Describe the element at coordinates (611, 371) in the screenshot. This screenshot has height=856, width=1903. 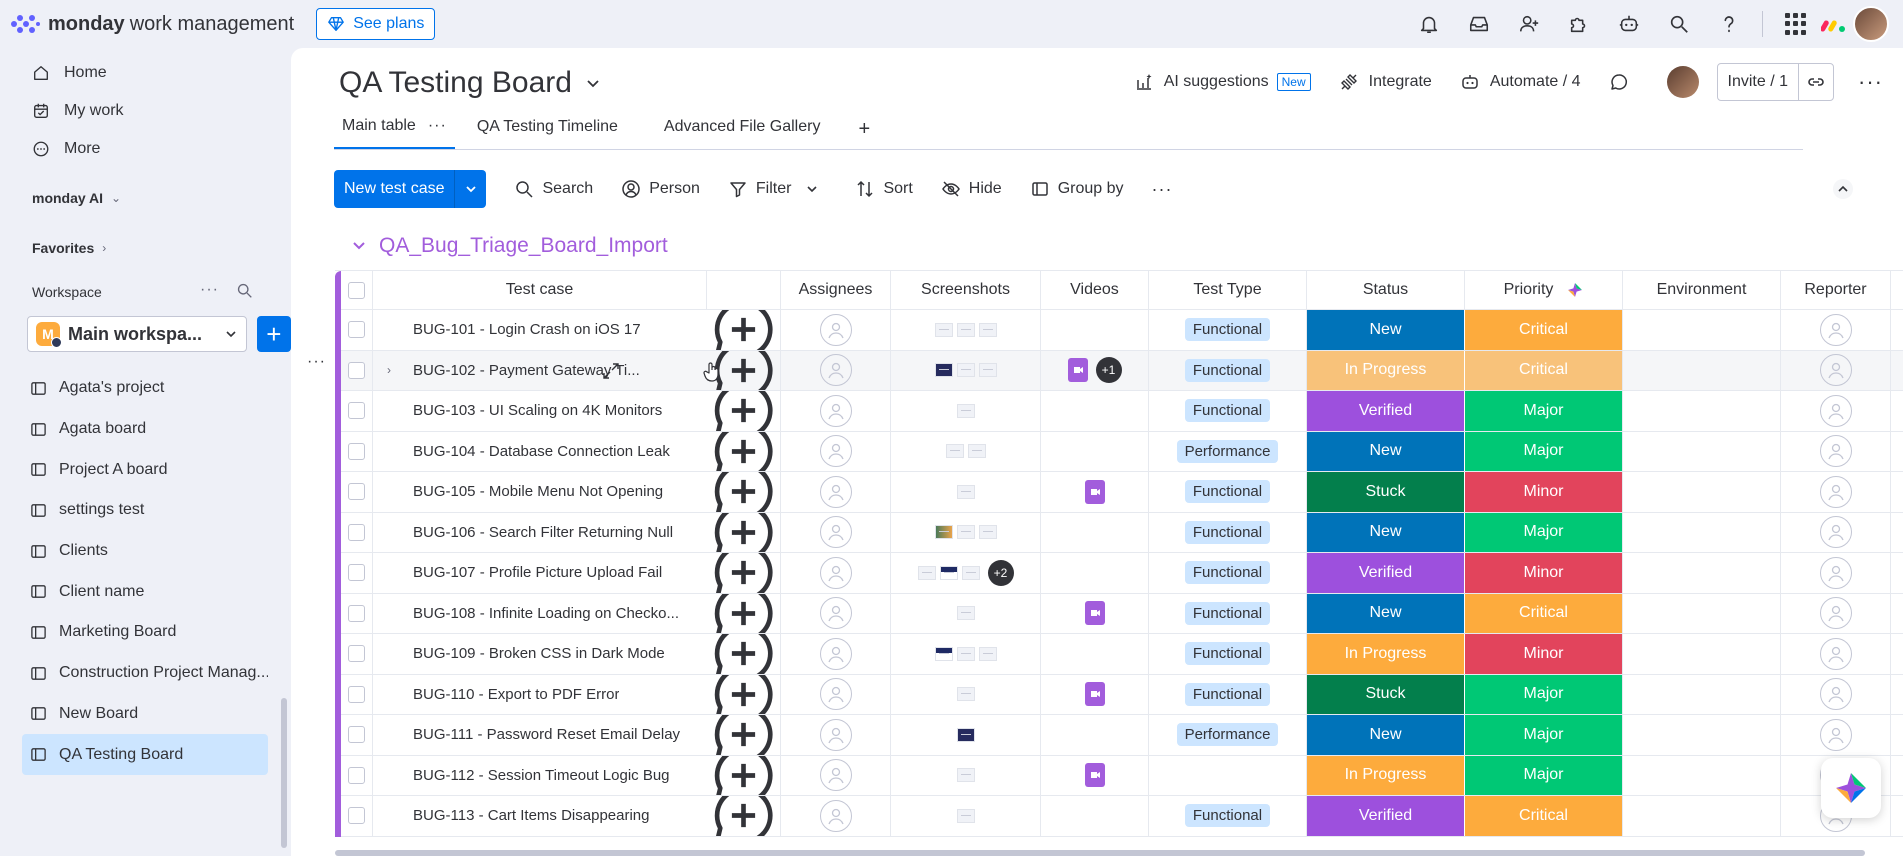
I see `open-item-icon` at that location.